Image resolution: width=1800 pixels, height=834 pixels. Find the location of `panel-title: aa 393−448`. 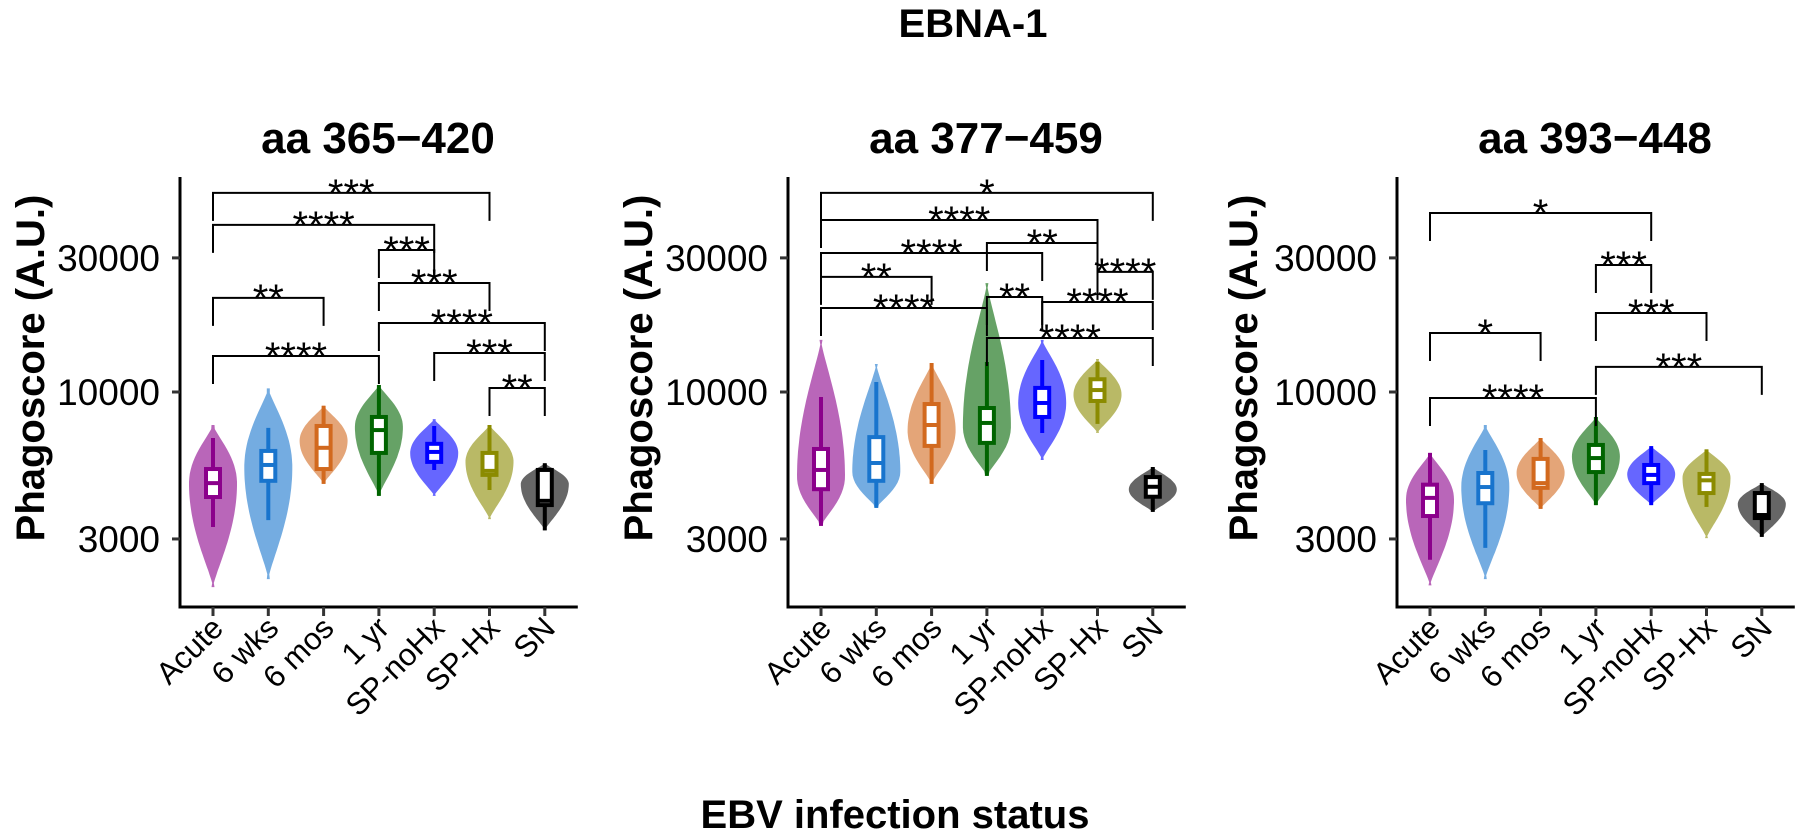

panel-title: aa 393−448 is located at coordinates (1595, 138).